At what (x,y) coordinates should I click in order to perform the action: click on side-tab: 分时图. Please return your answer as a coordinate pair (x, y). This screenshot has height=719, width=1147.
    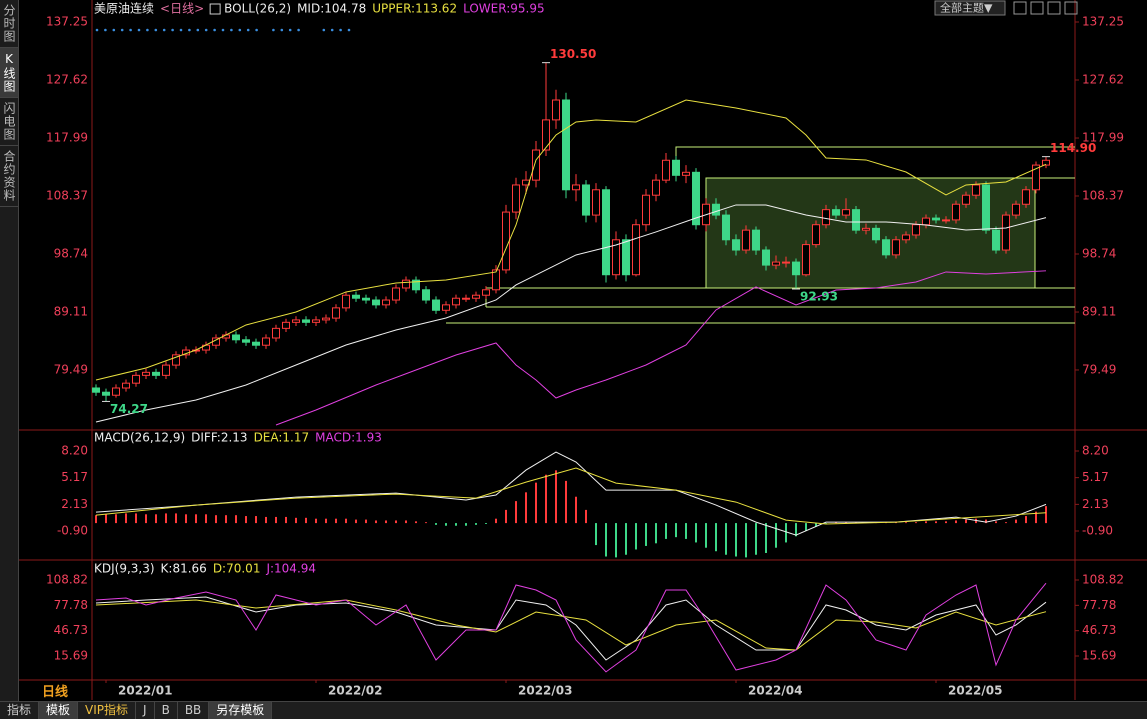
    Looking at the image, I should click on (9, 24).